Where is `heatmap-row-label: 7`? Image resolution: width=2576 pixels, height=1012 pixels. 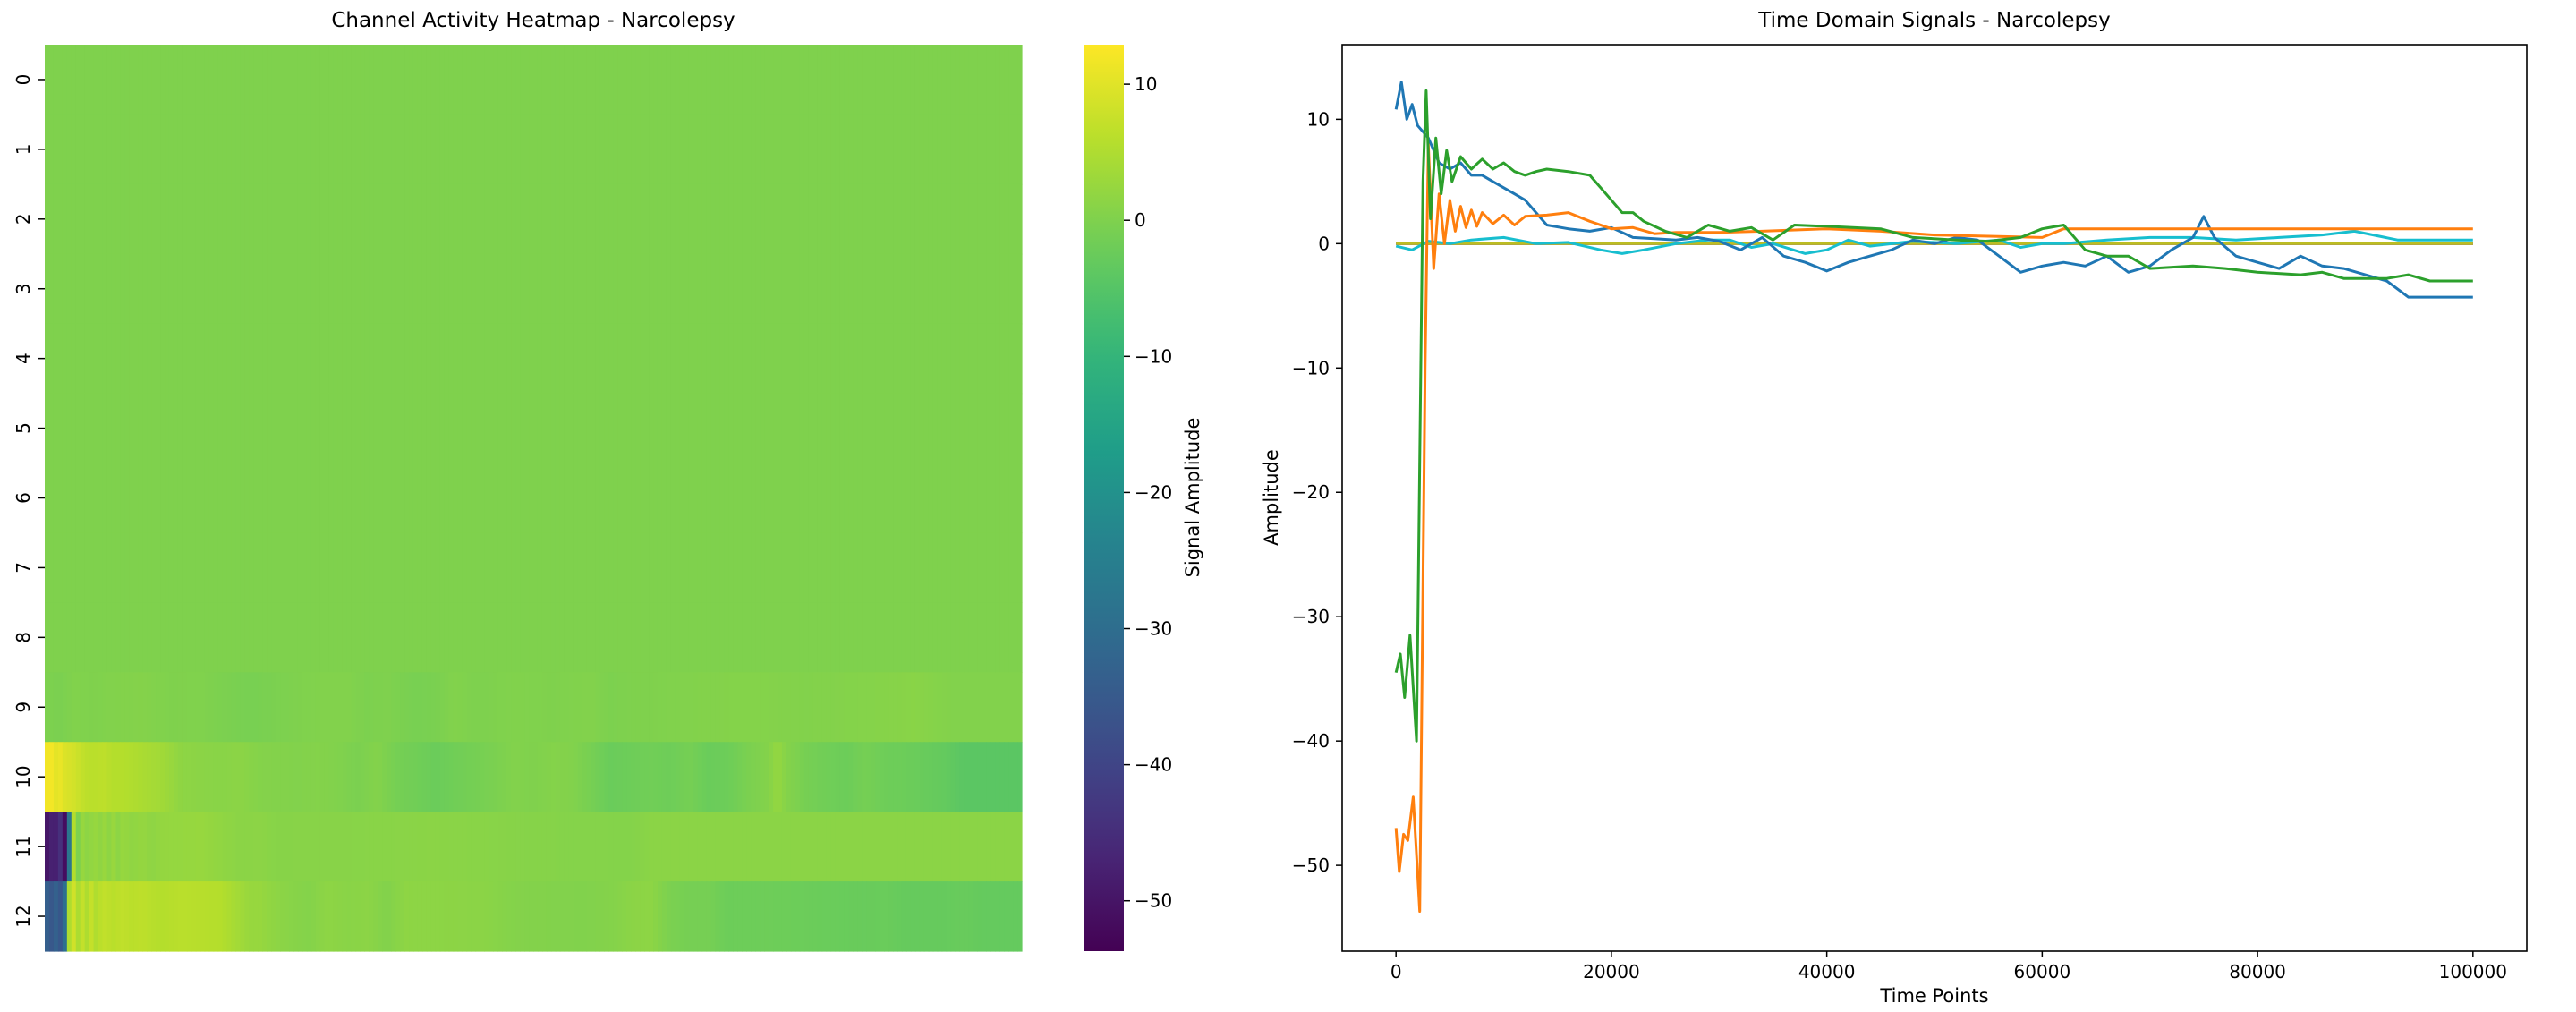 heatmap-row-label: 7 is located at coordinates (23, 568).